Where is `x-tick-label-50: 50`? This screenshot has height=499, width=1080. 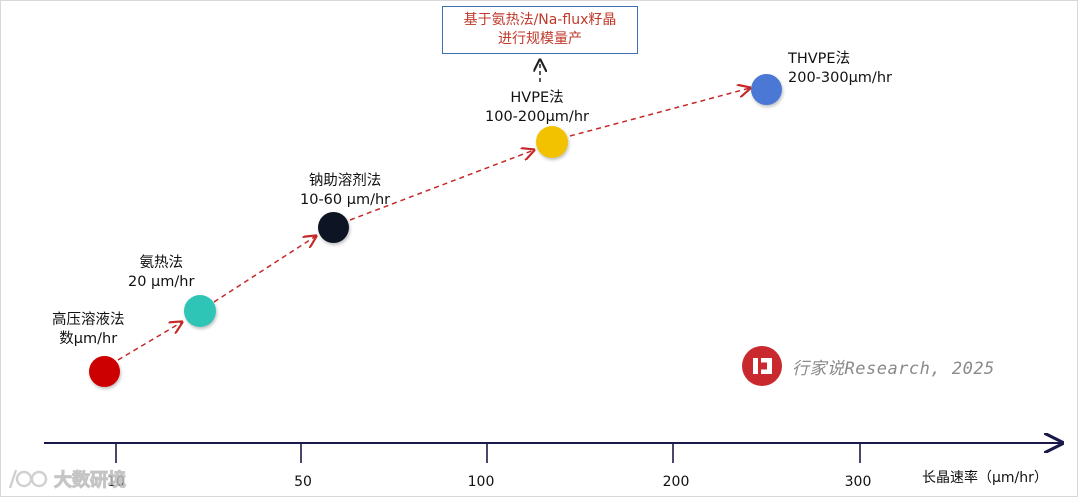 x-tick-label-50: 50 is located at coordinates (303, 482).